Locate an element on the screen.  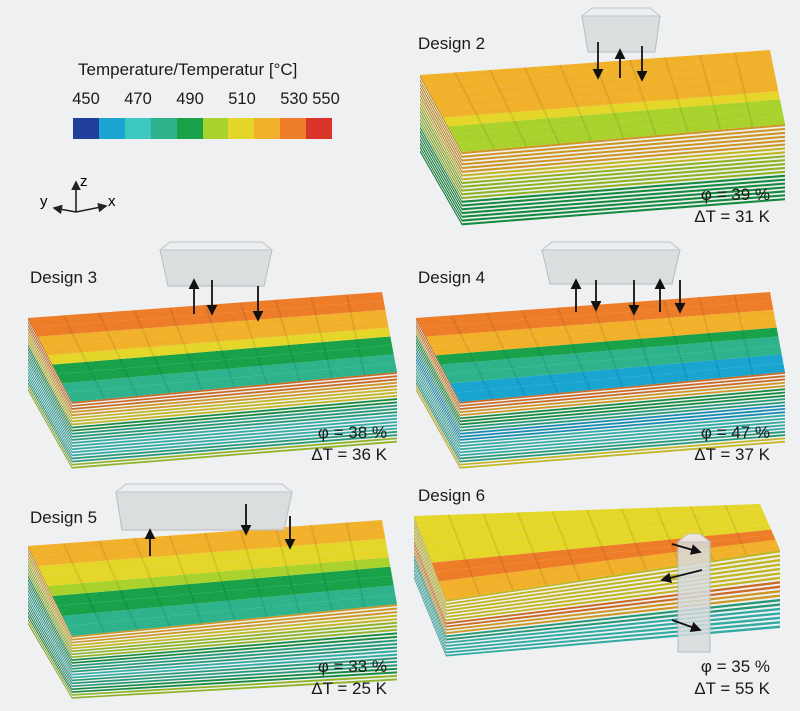
legend-tick-530: 530 is located at coordinates (294, 99).